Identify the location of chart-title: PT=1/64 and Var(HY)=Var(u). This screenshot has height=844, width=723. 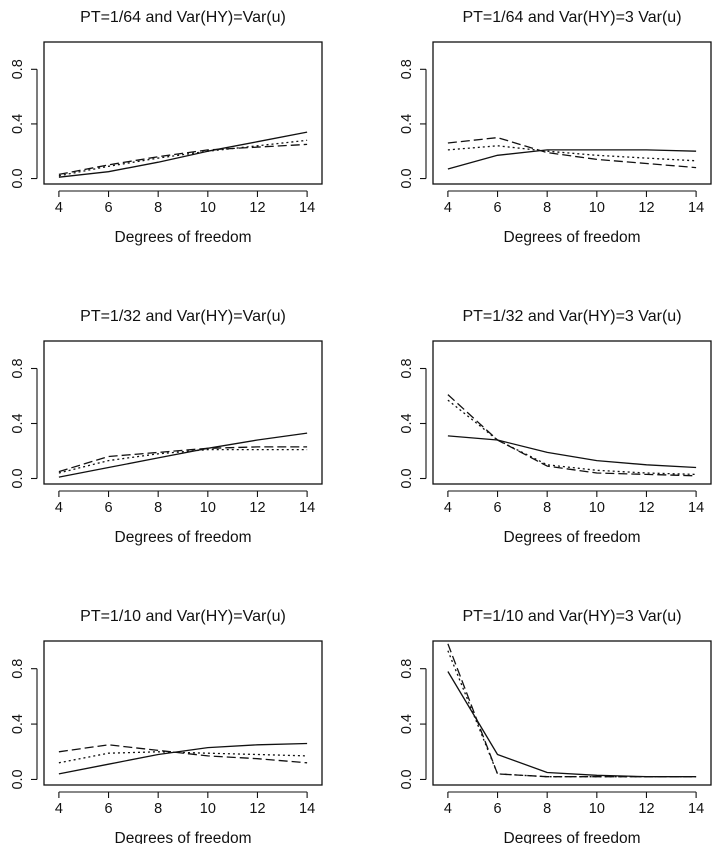
(183, 17).